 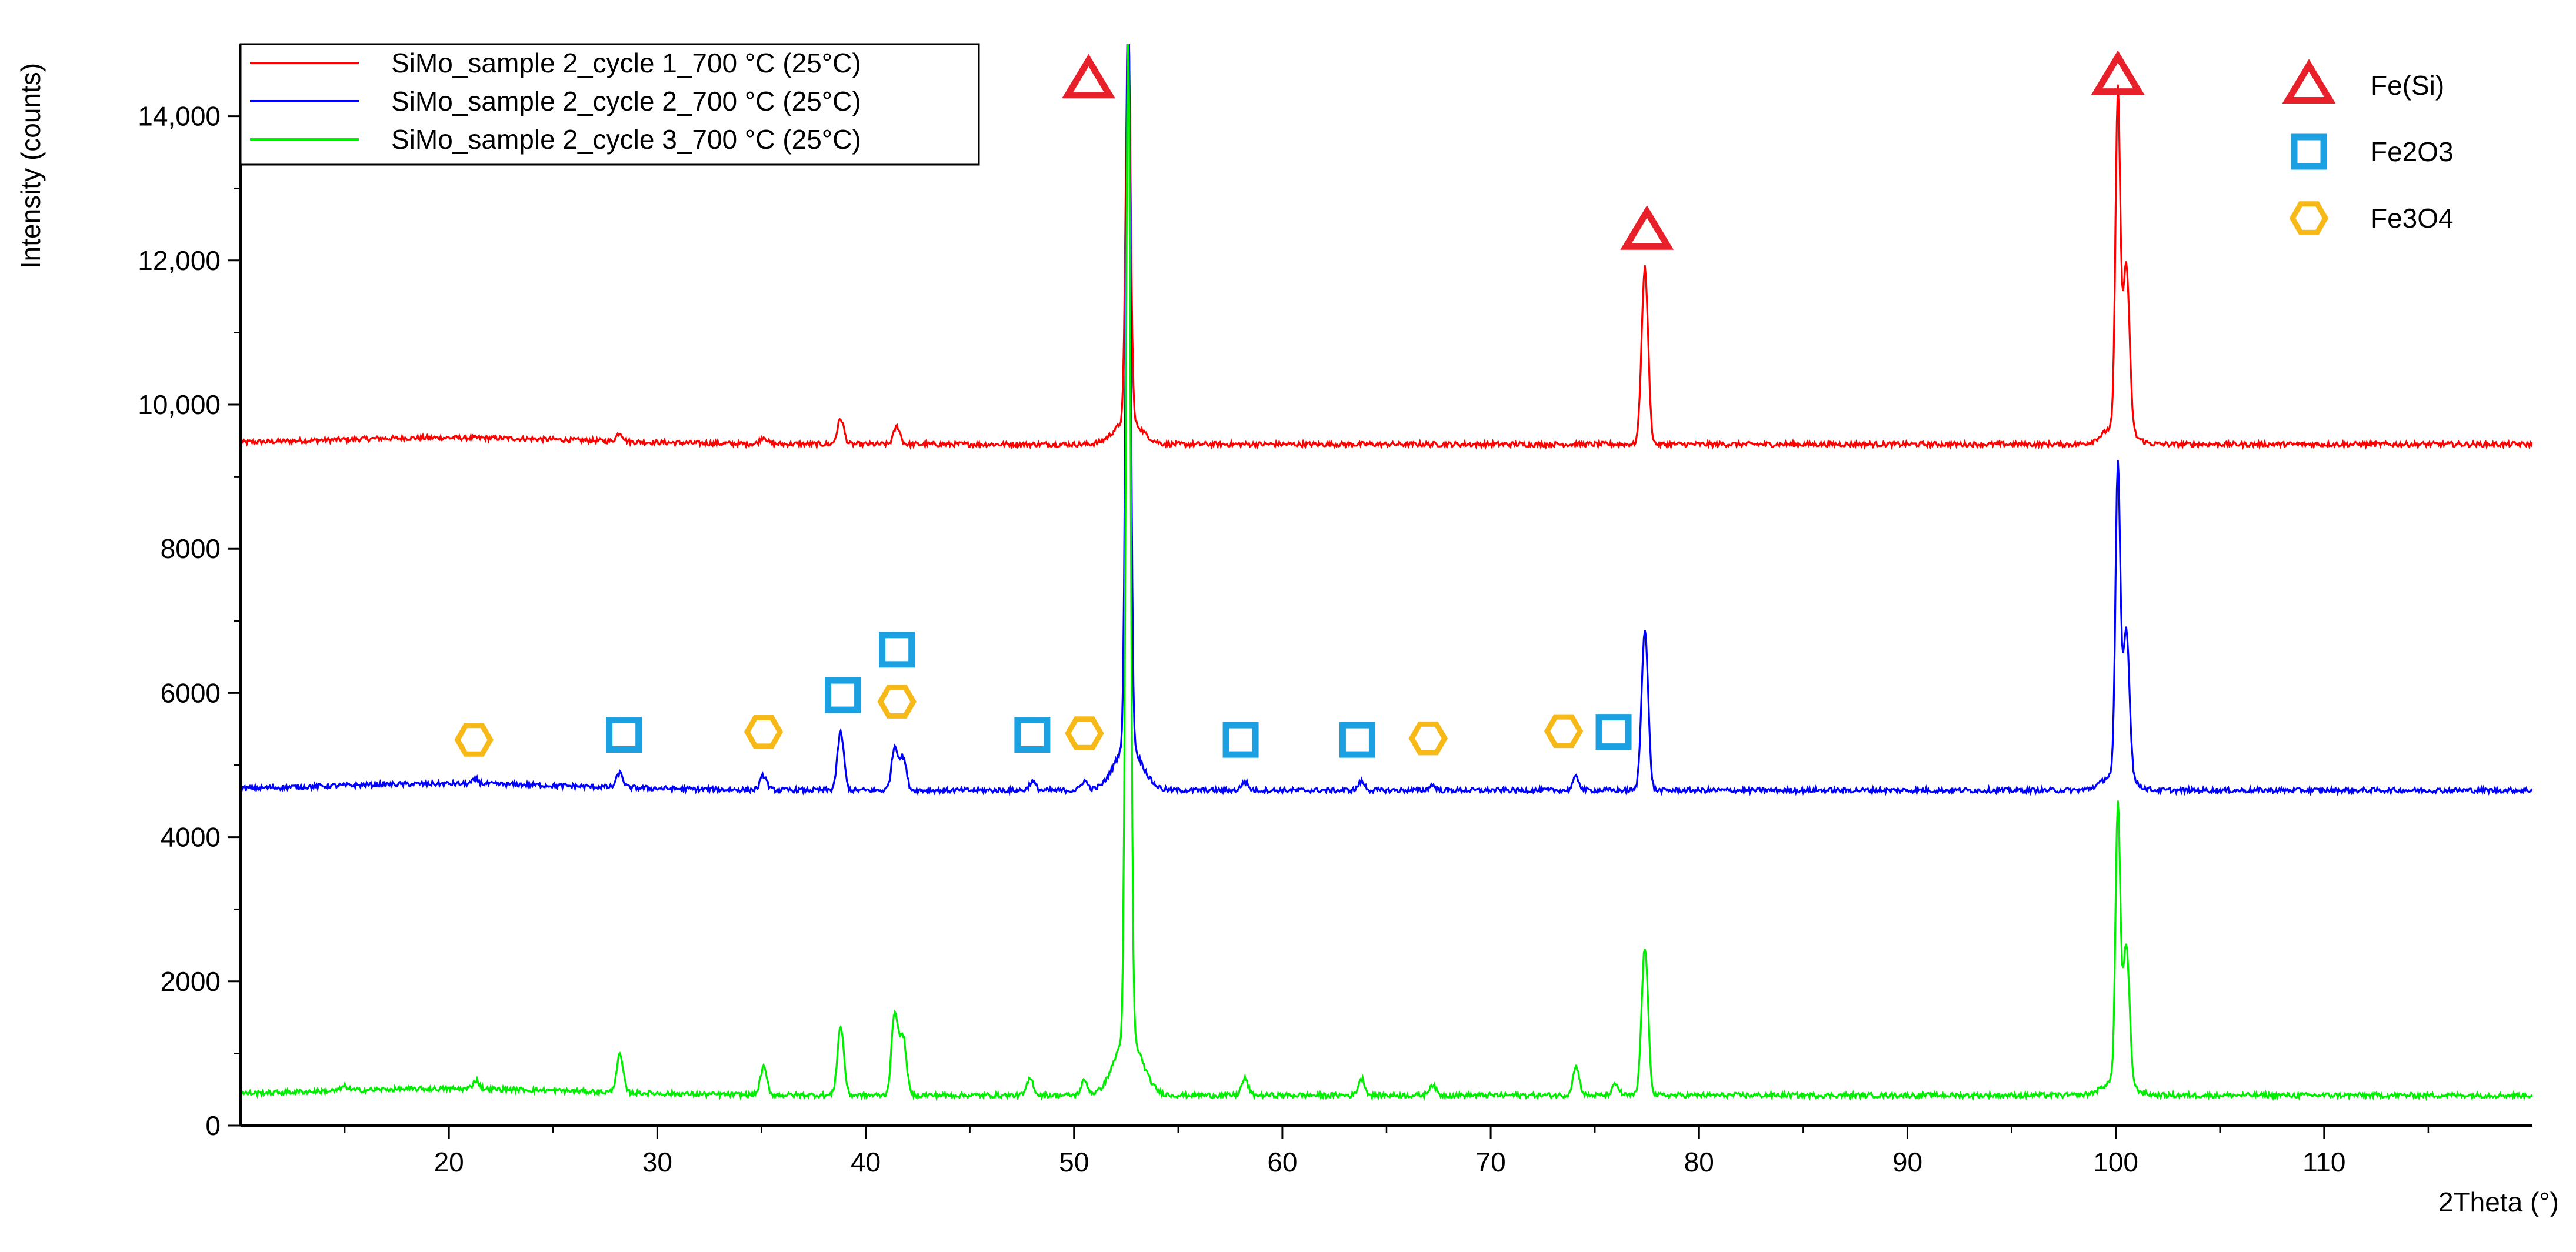 What do you see at coordinates (191, 692) in the screenshot?
I see `y-tick-label: 6000` at bounding box center [191, 692].